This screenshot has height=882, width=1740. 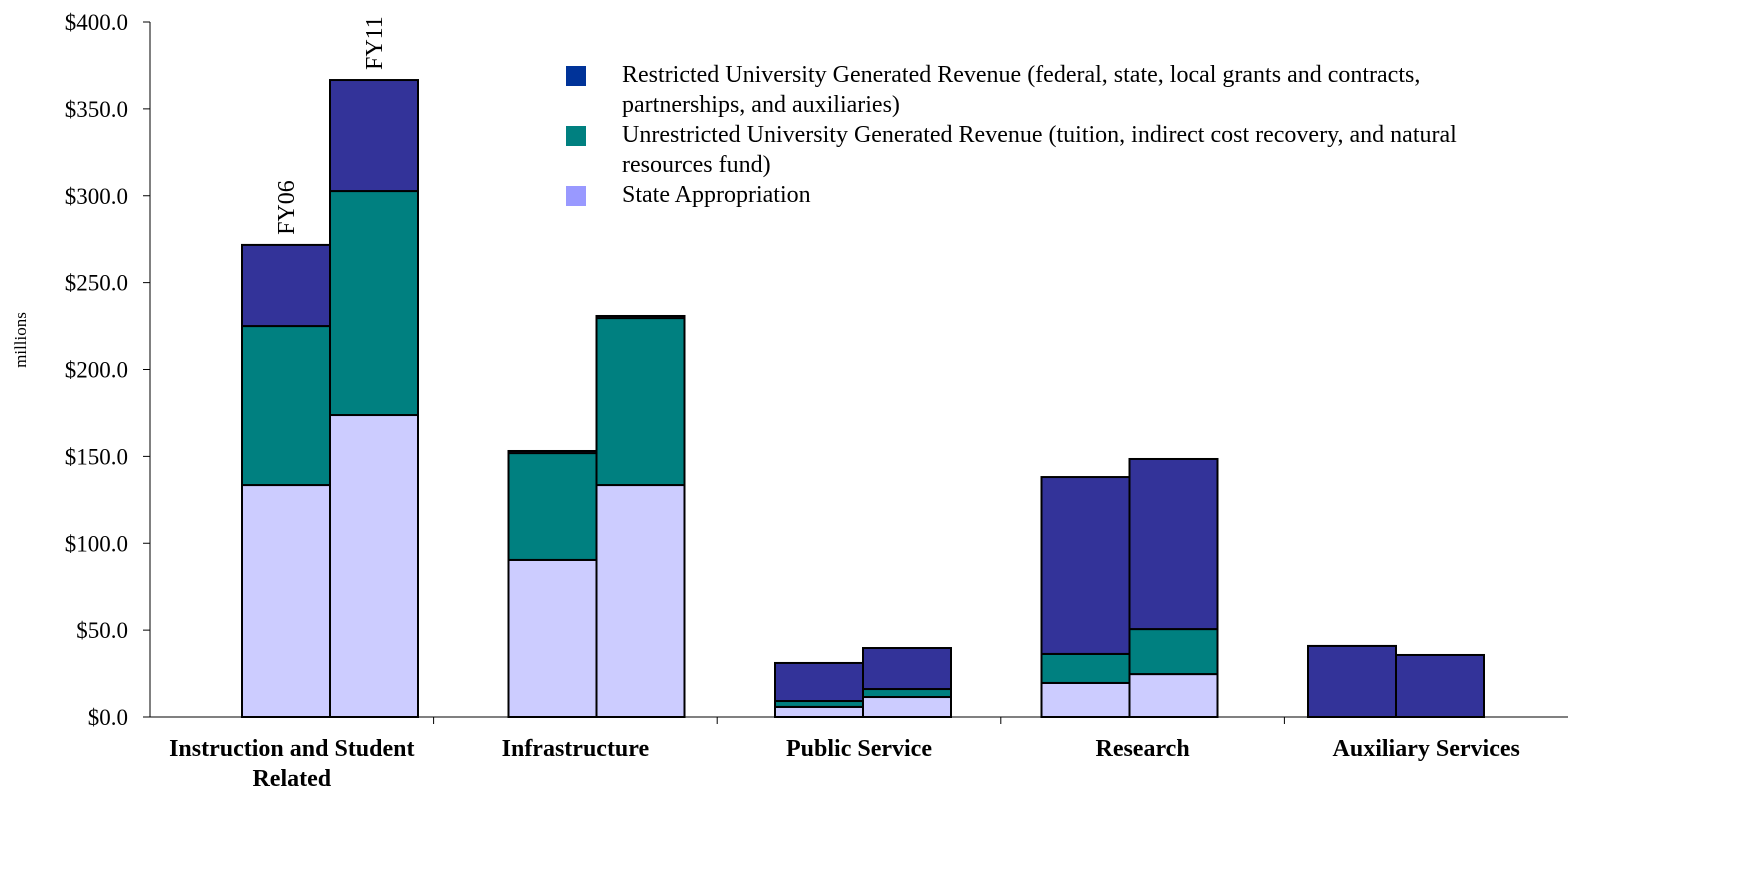 What do you see at coordinates (96, 456) in the screenshot?
I see `y-tick-label: $150.0` at bounding box center [96, 456].